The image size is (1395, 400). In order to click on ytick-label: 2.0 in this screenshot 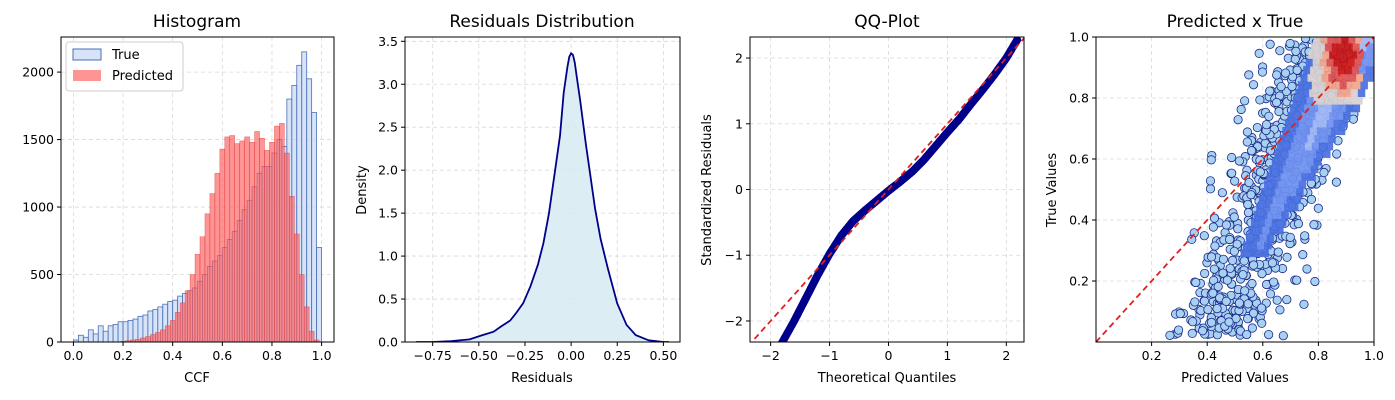, I will do `click(388, 170)`.